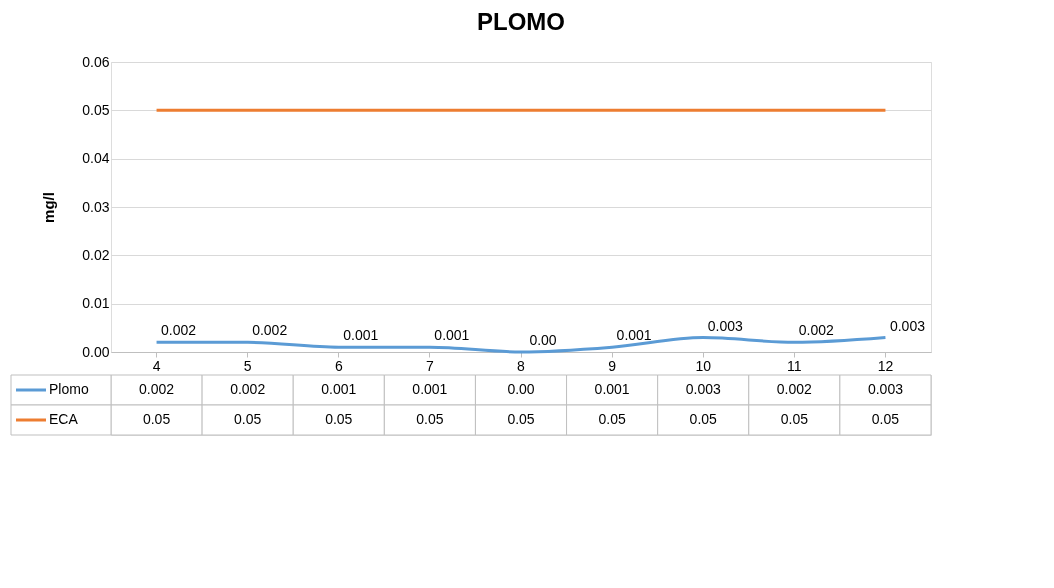  I want to click on x-tick-label: 10, so click(703, 365).